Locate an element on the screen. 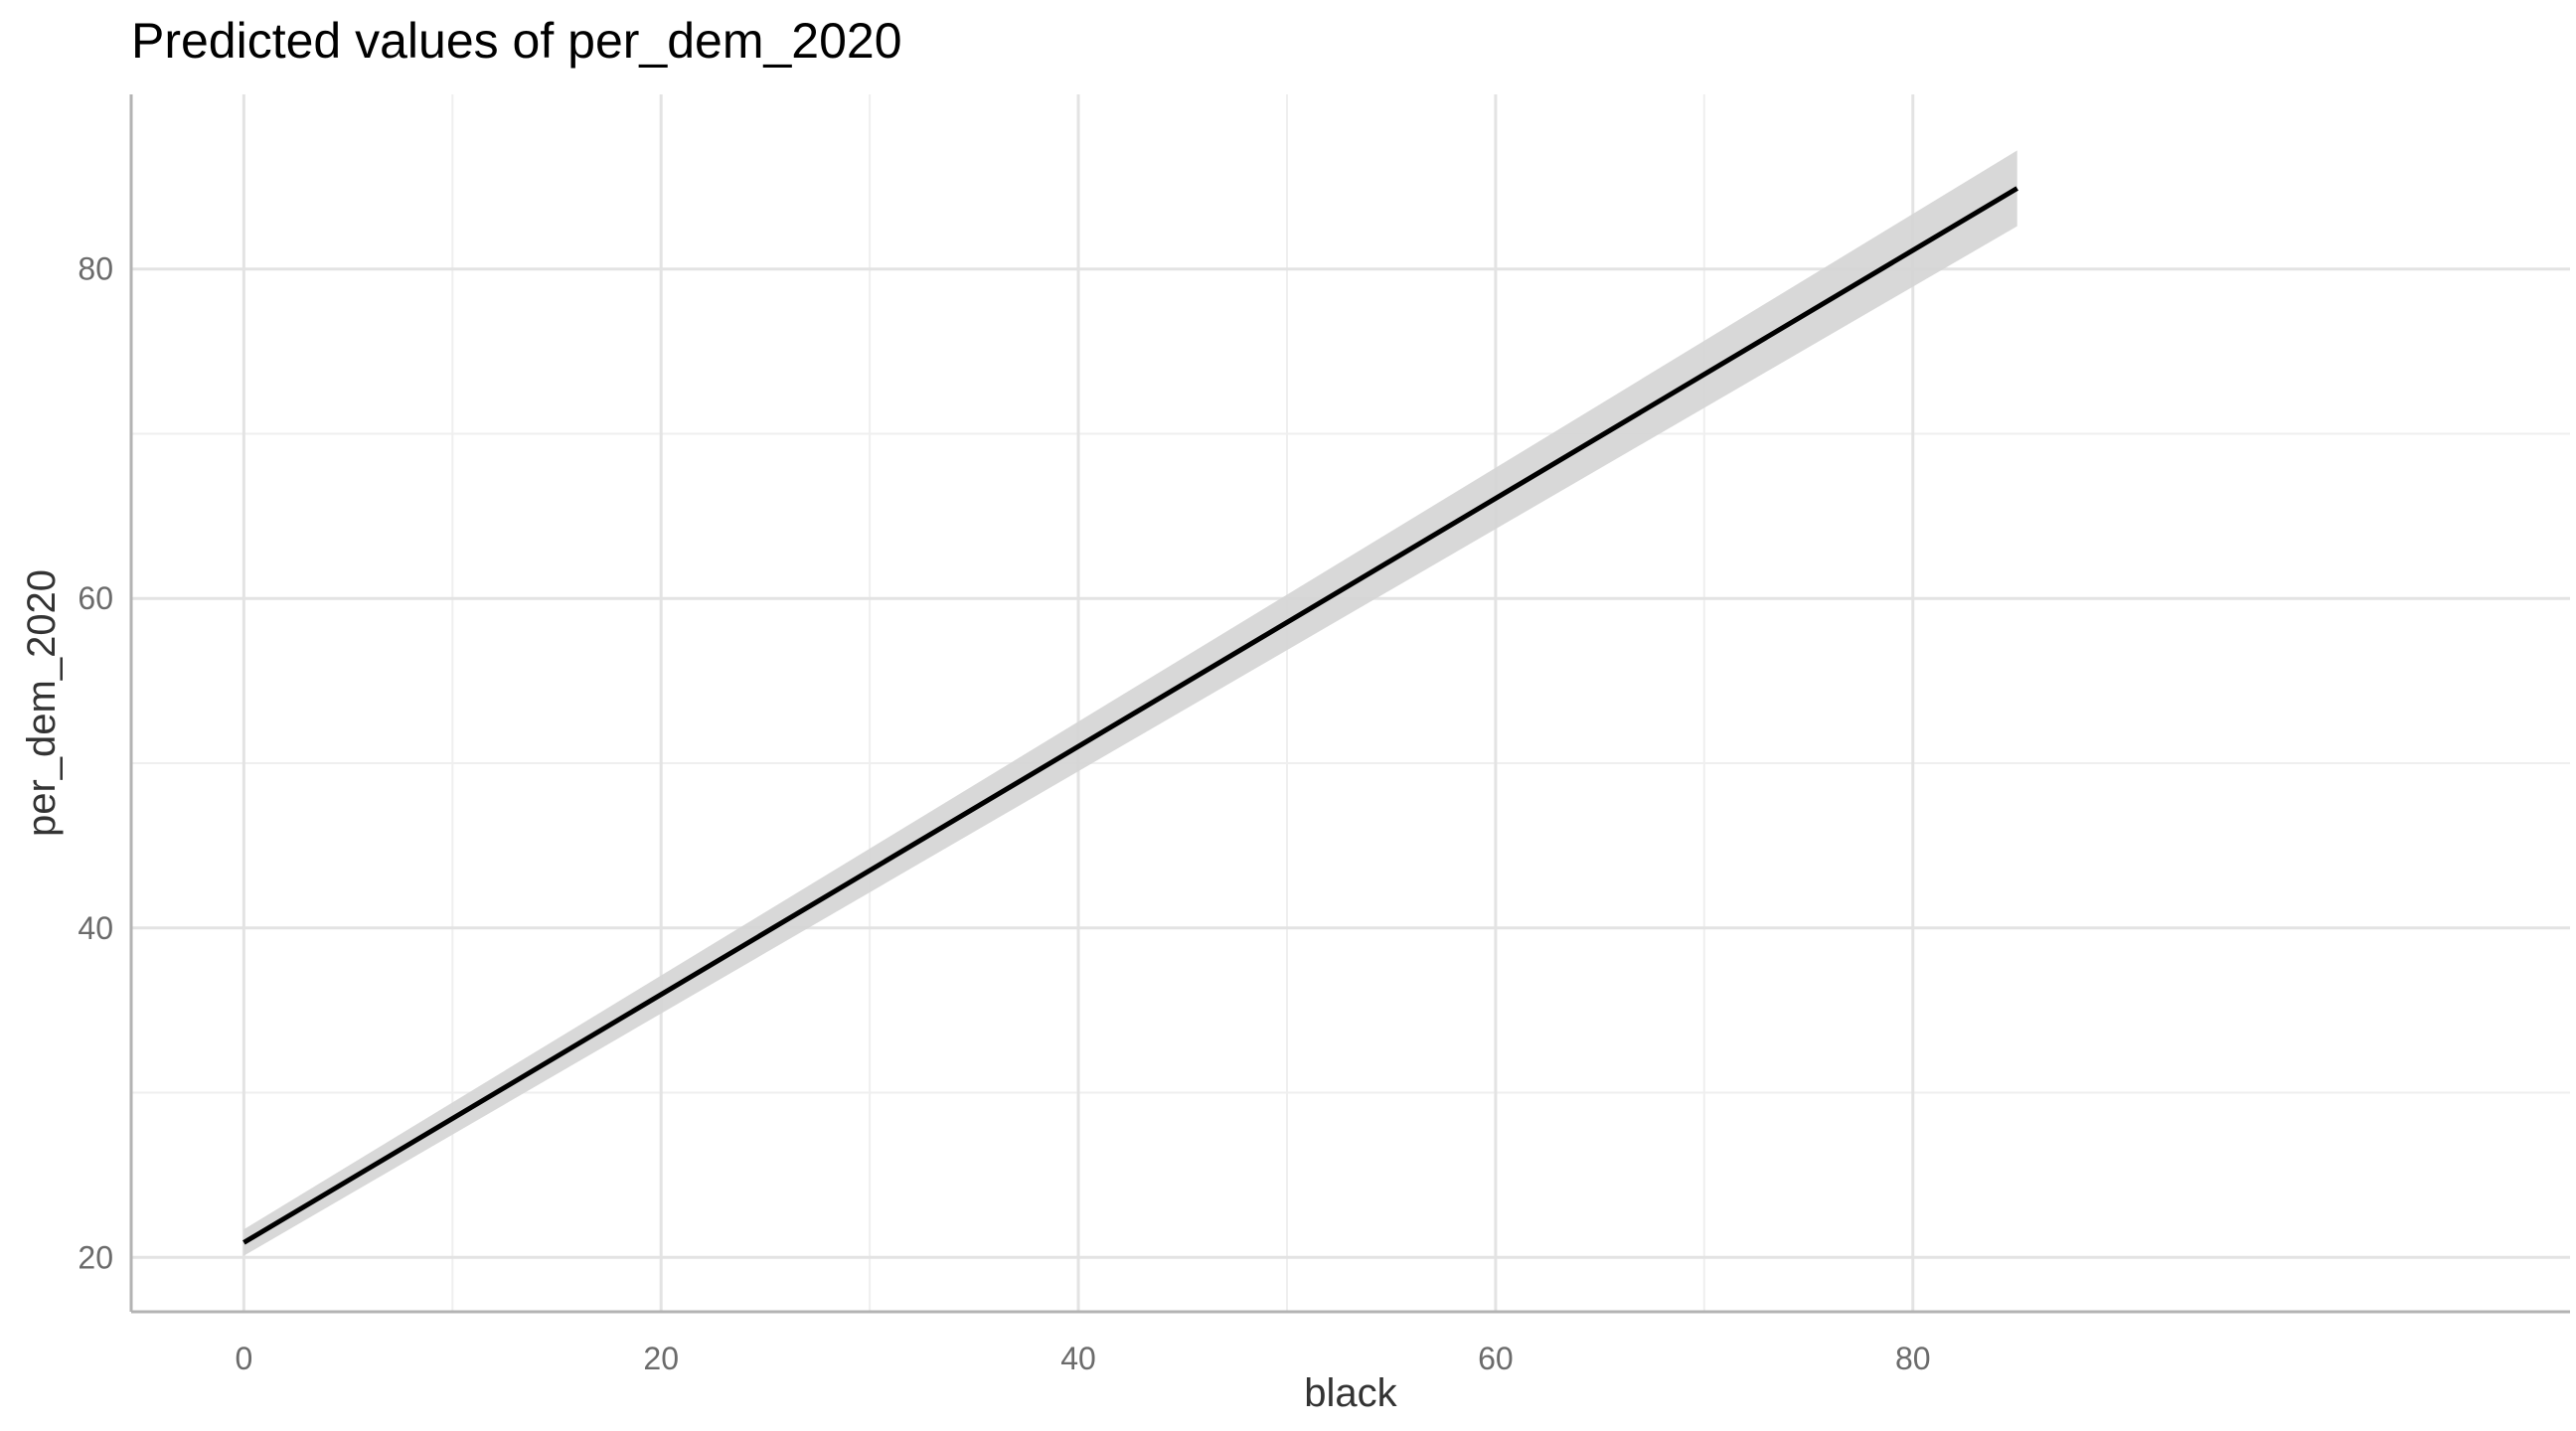  x-tick-label: 80 is located at coordinates (1913, 1358).